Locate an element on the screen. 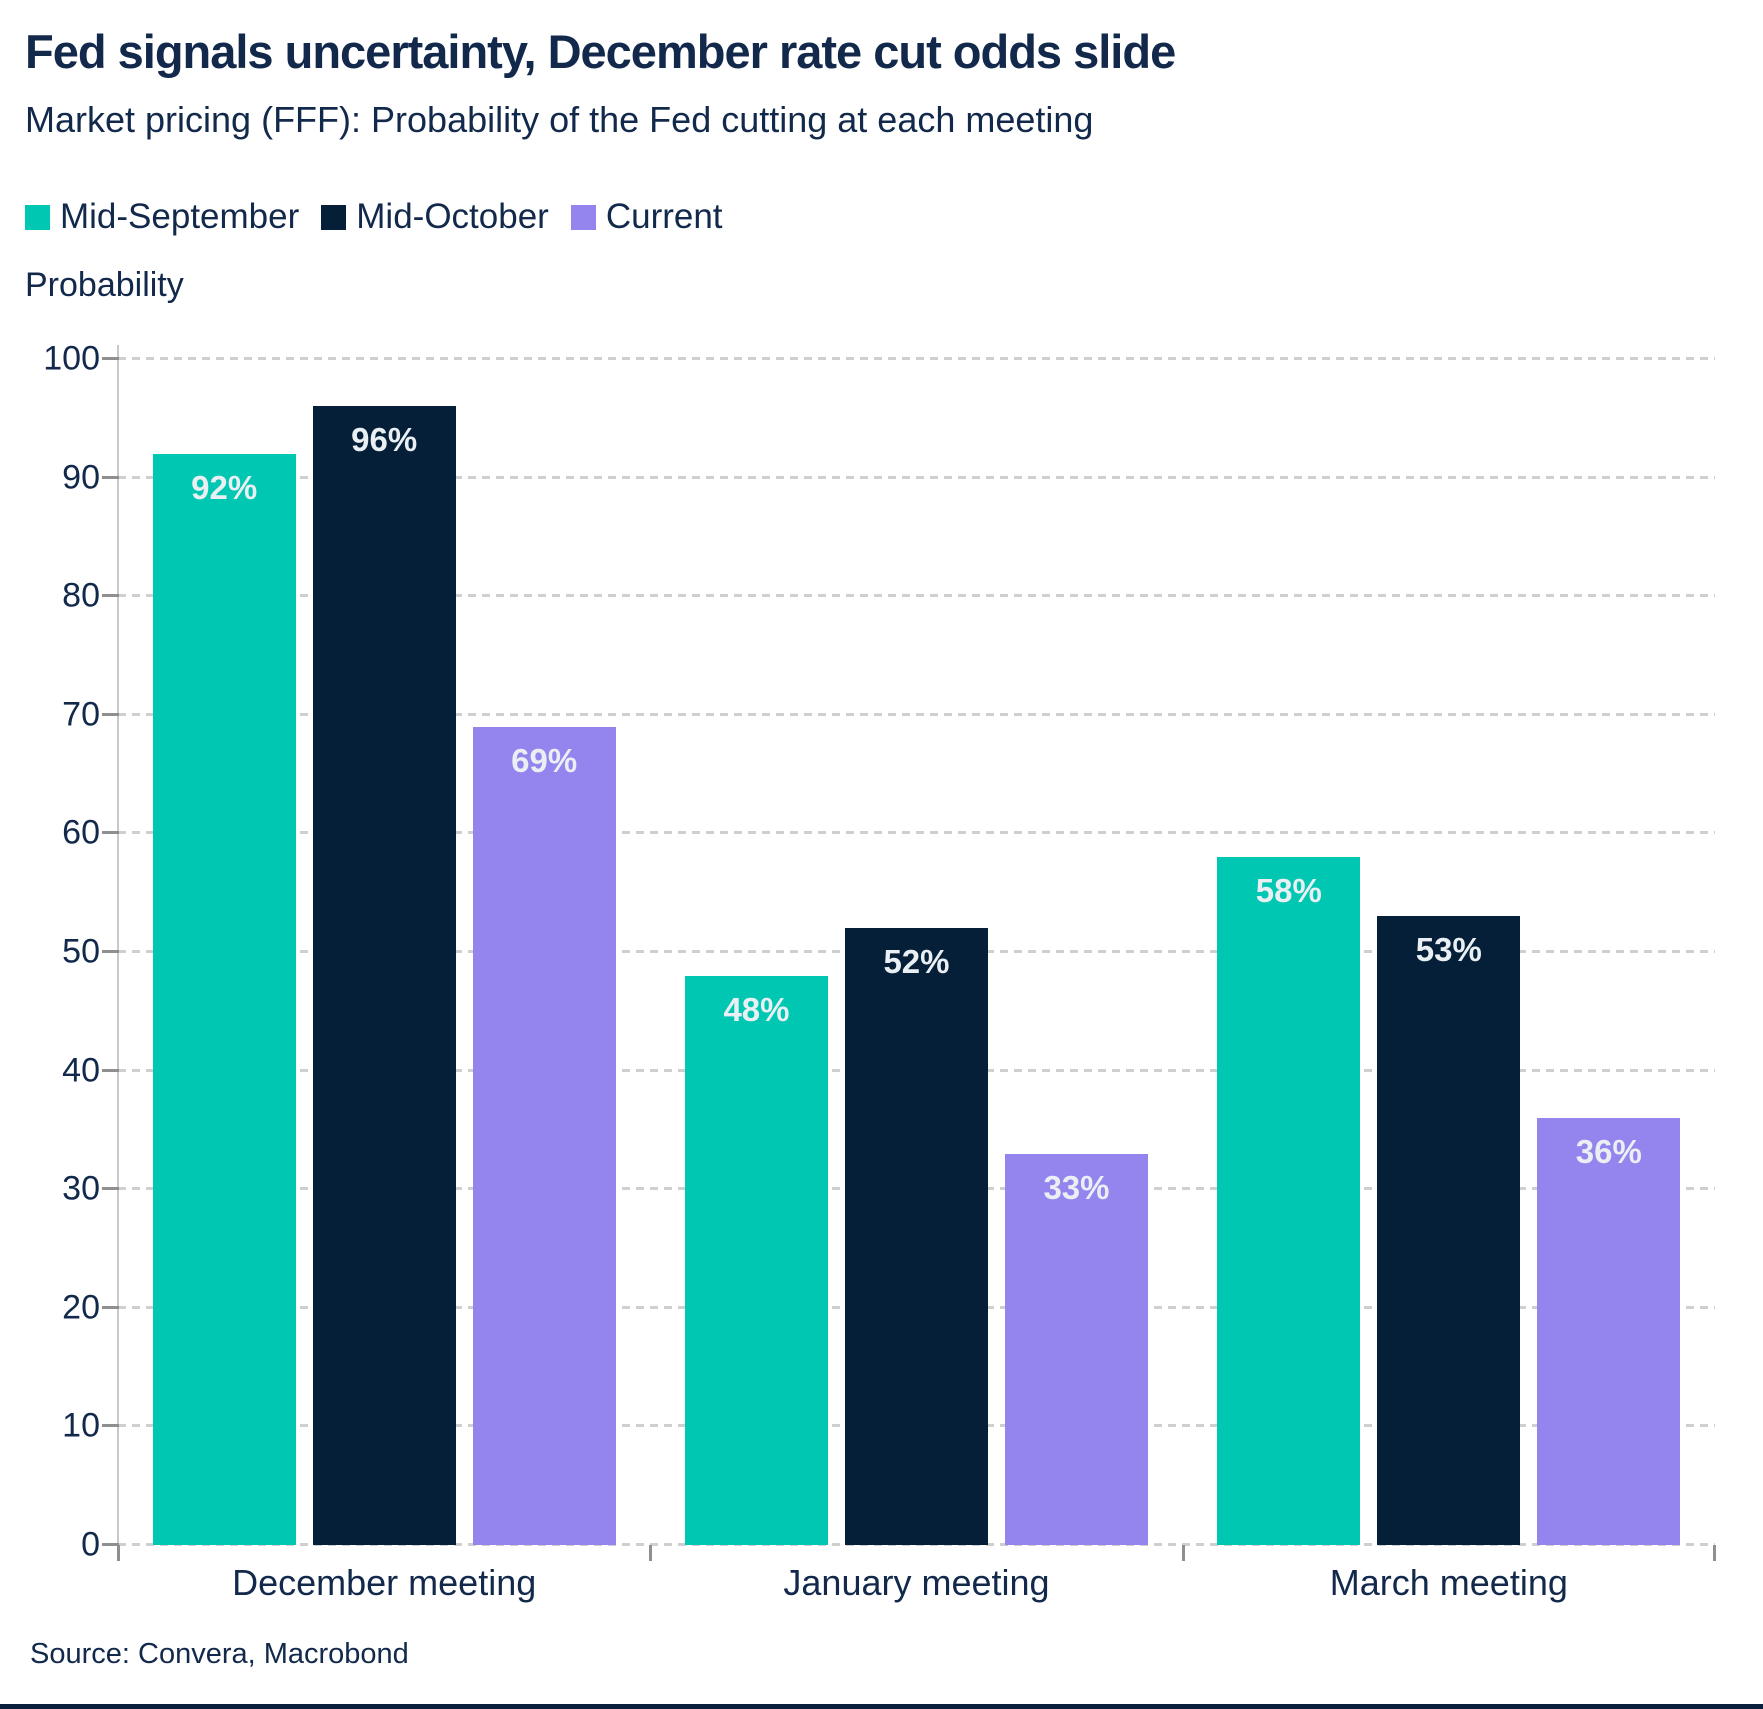 The width and height of the screenshot is (1763, 1709). legend-item: Mid-September is located at coordinates (162, 217).